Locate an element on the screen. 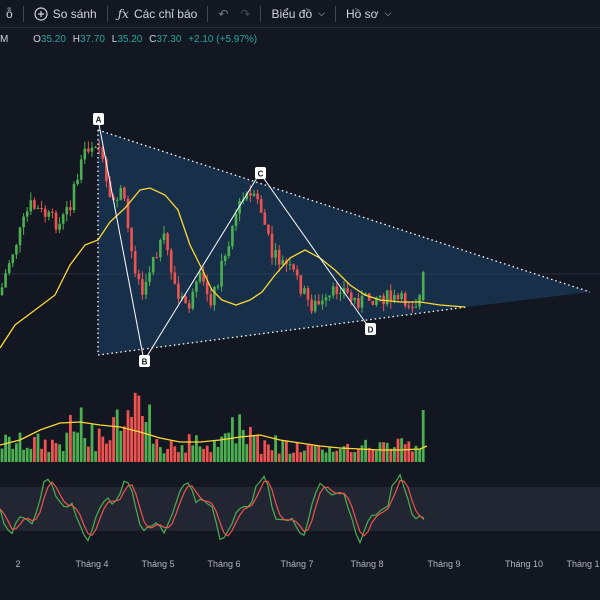 Image resolution: width=600 pixels, height=600 pixels. profile-button: Hồ sơ ⌵ is located at coordinates (368, 13).